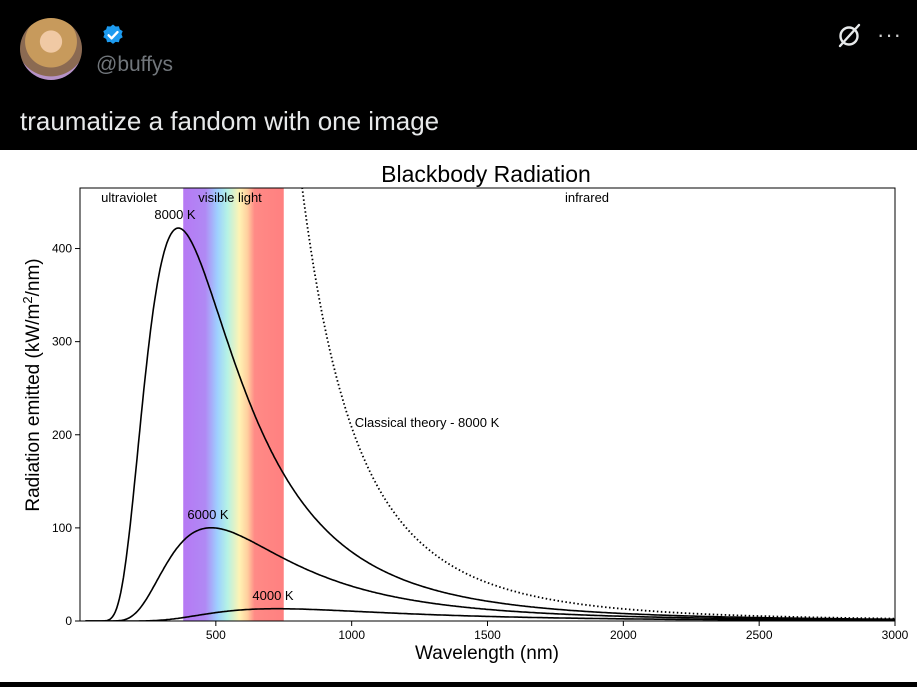  Describe the element at coordinates (849, 36) in the screenshot. I see `grok-icon` at that location.